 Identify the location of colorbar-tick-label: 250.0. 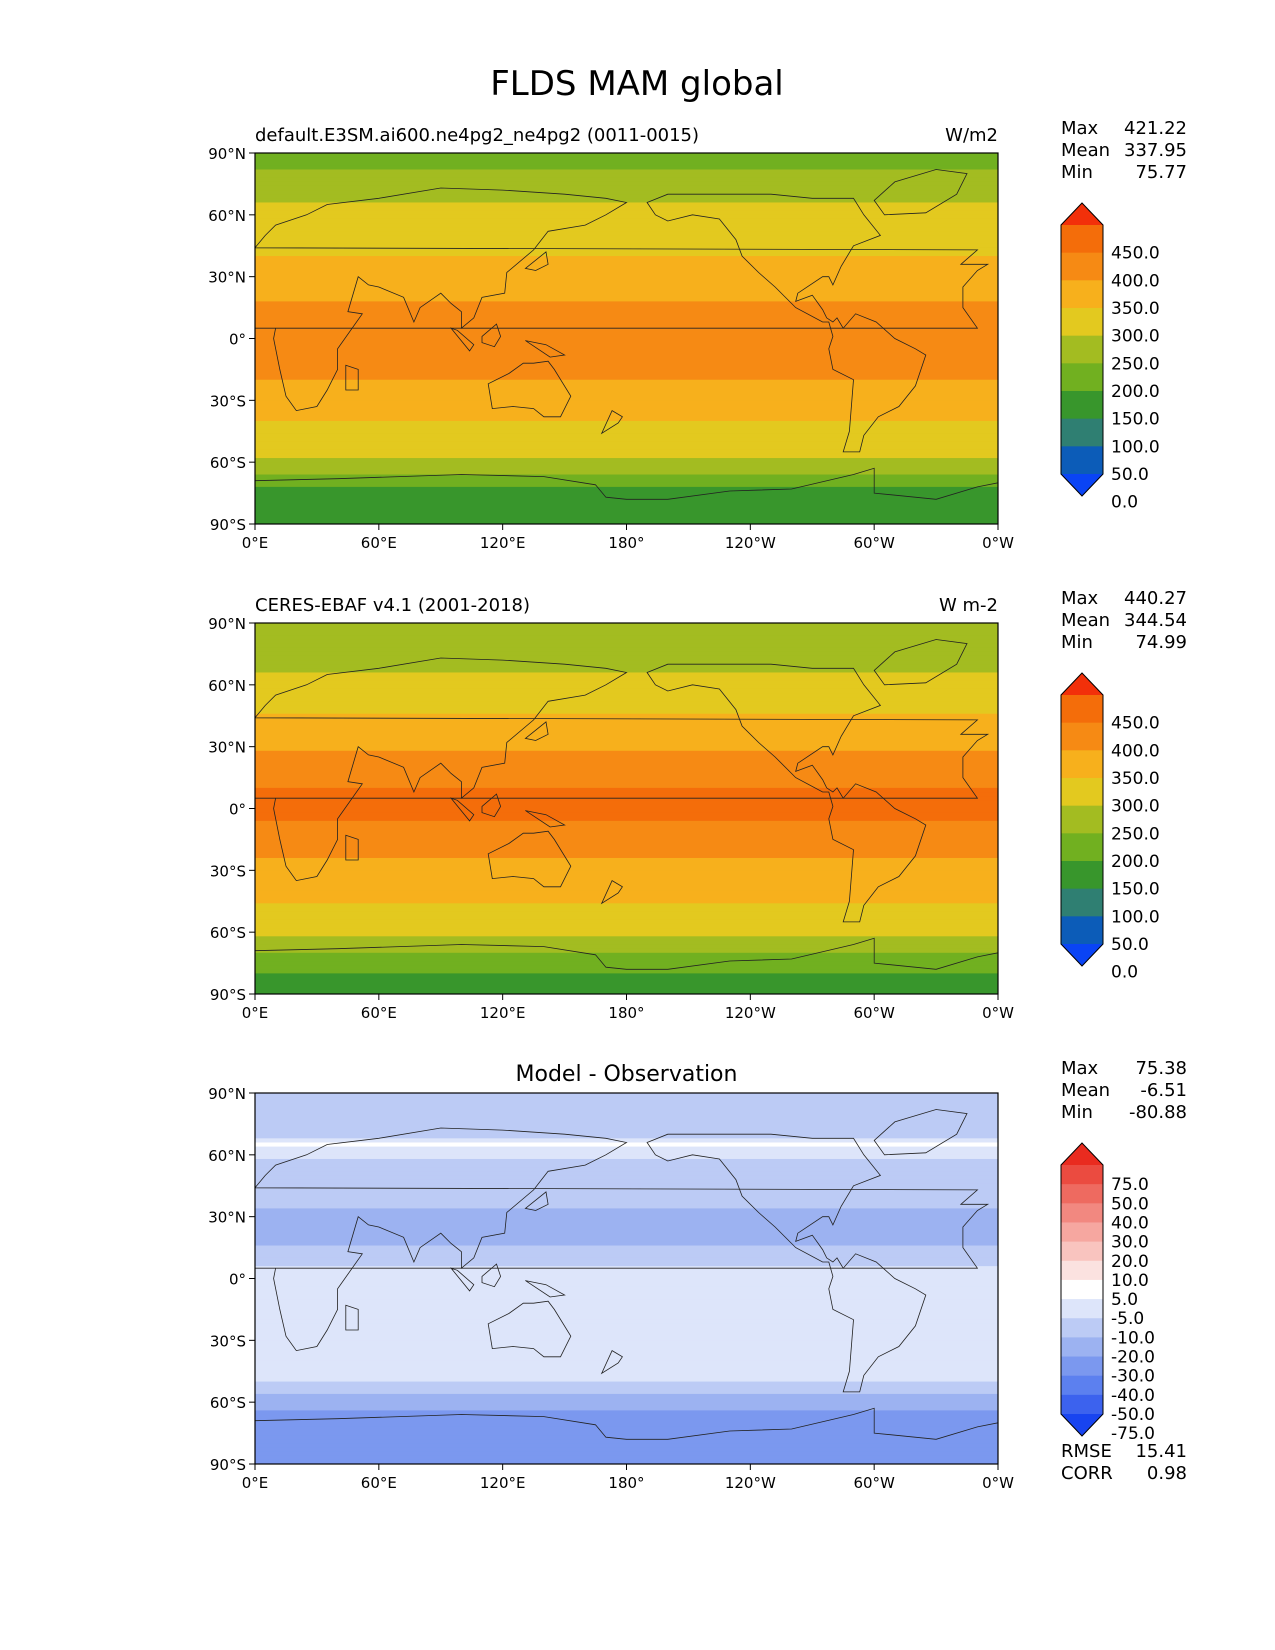
(1135, 834).